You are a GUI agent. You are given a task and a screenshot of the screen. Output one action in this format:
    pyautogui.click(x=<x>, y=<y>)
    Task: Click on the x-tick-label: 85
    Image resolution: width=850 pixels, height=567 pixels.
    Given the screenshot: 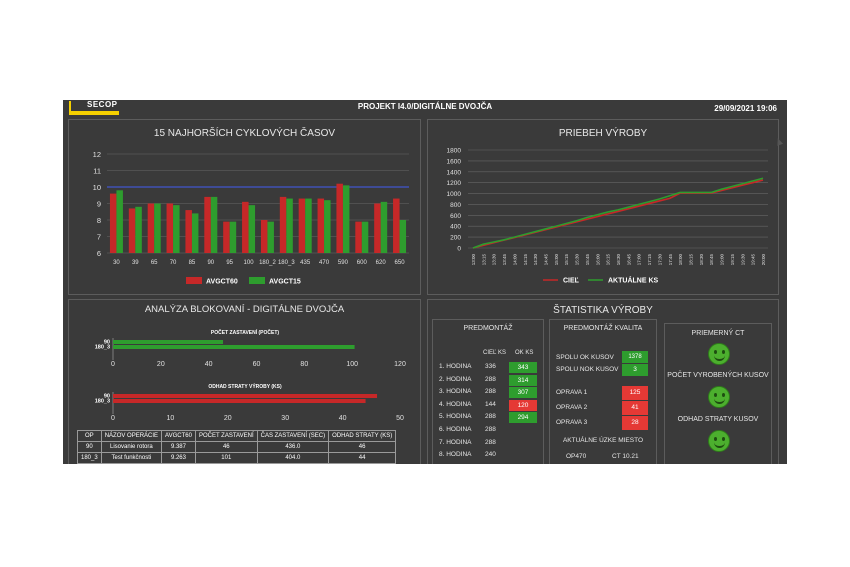 What is the action you would take?
    pyautogui.click(x=192, y=263)
    